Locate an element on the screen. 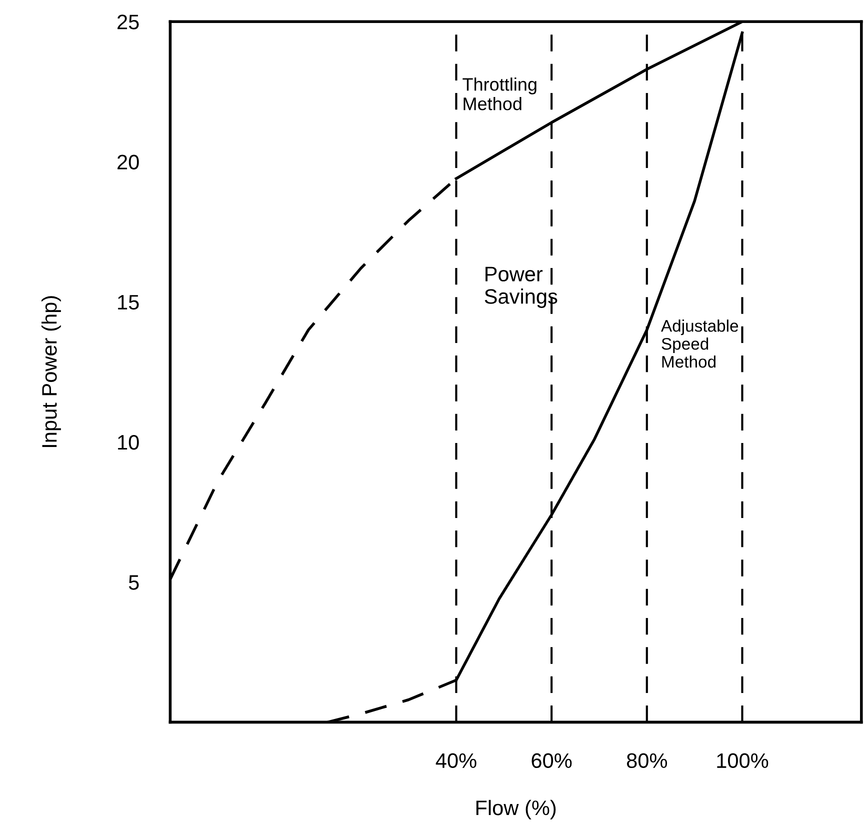 This screenshot has height=832, width=864. x-tick-label: 100% is located at coordinates (742, 760).